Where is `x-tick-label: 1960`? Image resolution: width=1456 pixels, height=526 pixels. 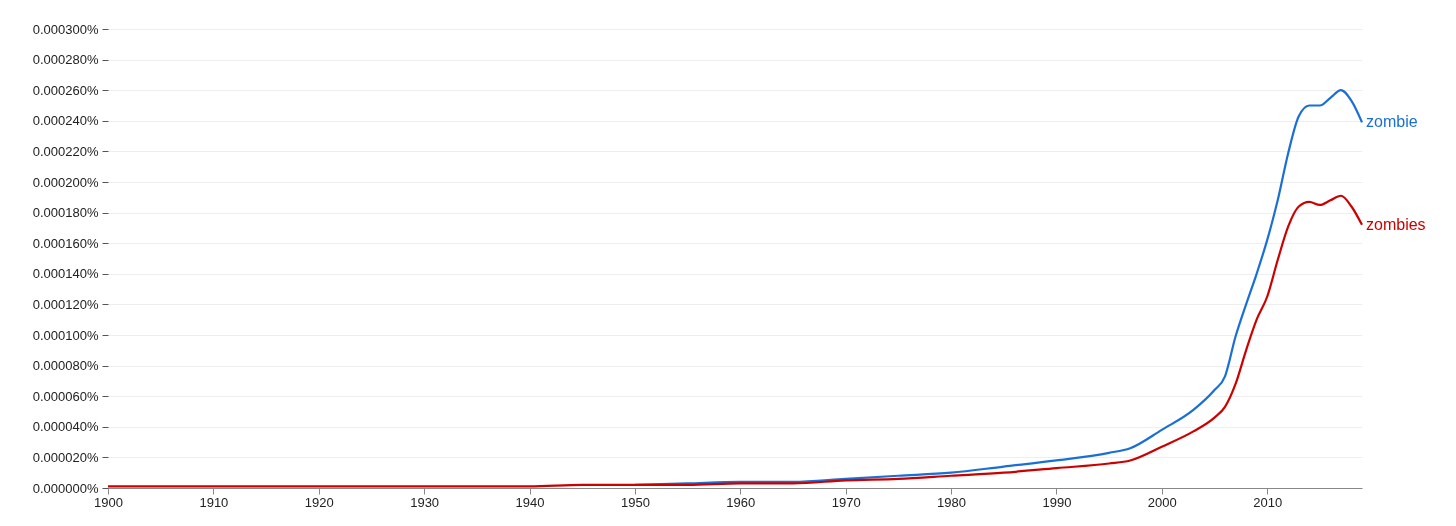 x-tick-label: 1960 is located at coordinates (741, 502).